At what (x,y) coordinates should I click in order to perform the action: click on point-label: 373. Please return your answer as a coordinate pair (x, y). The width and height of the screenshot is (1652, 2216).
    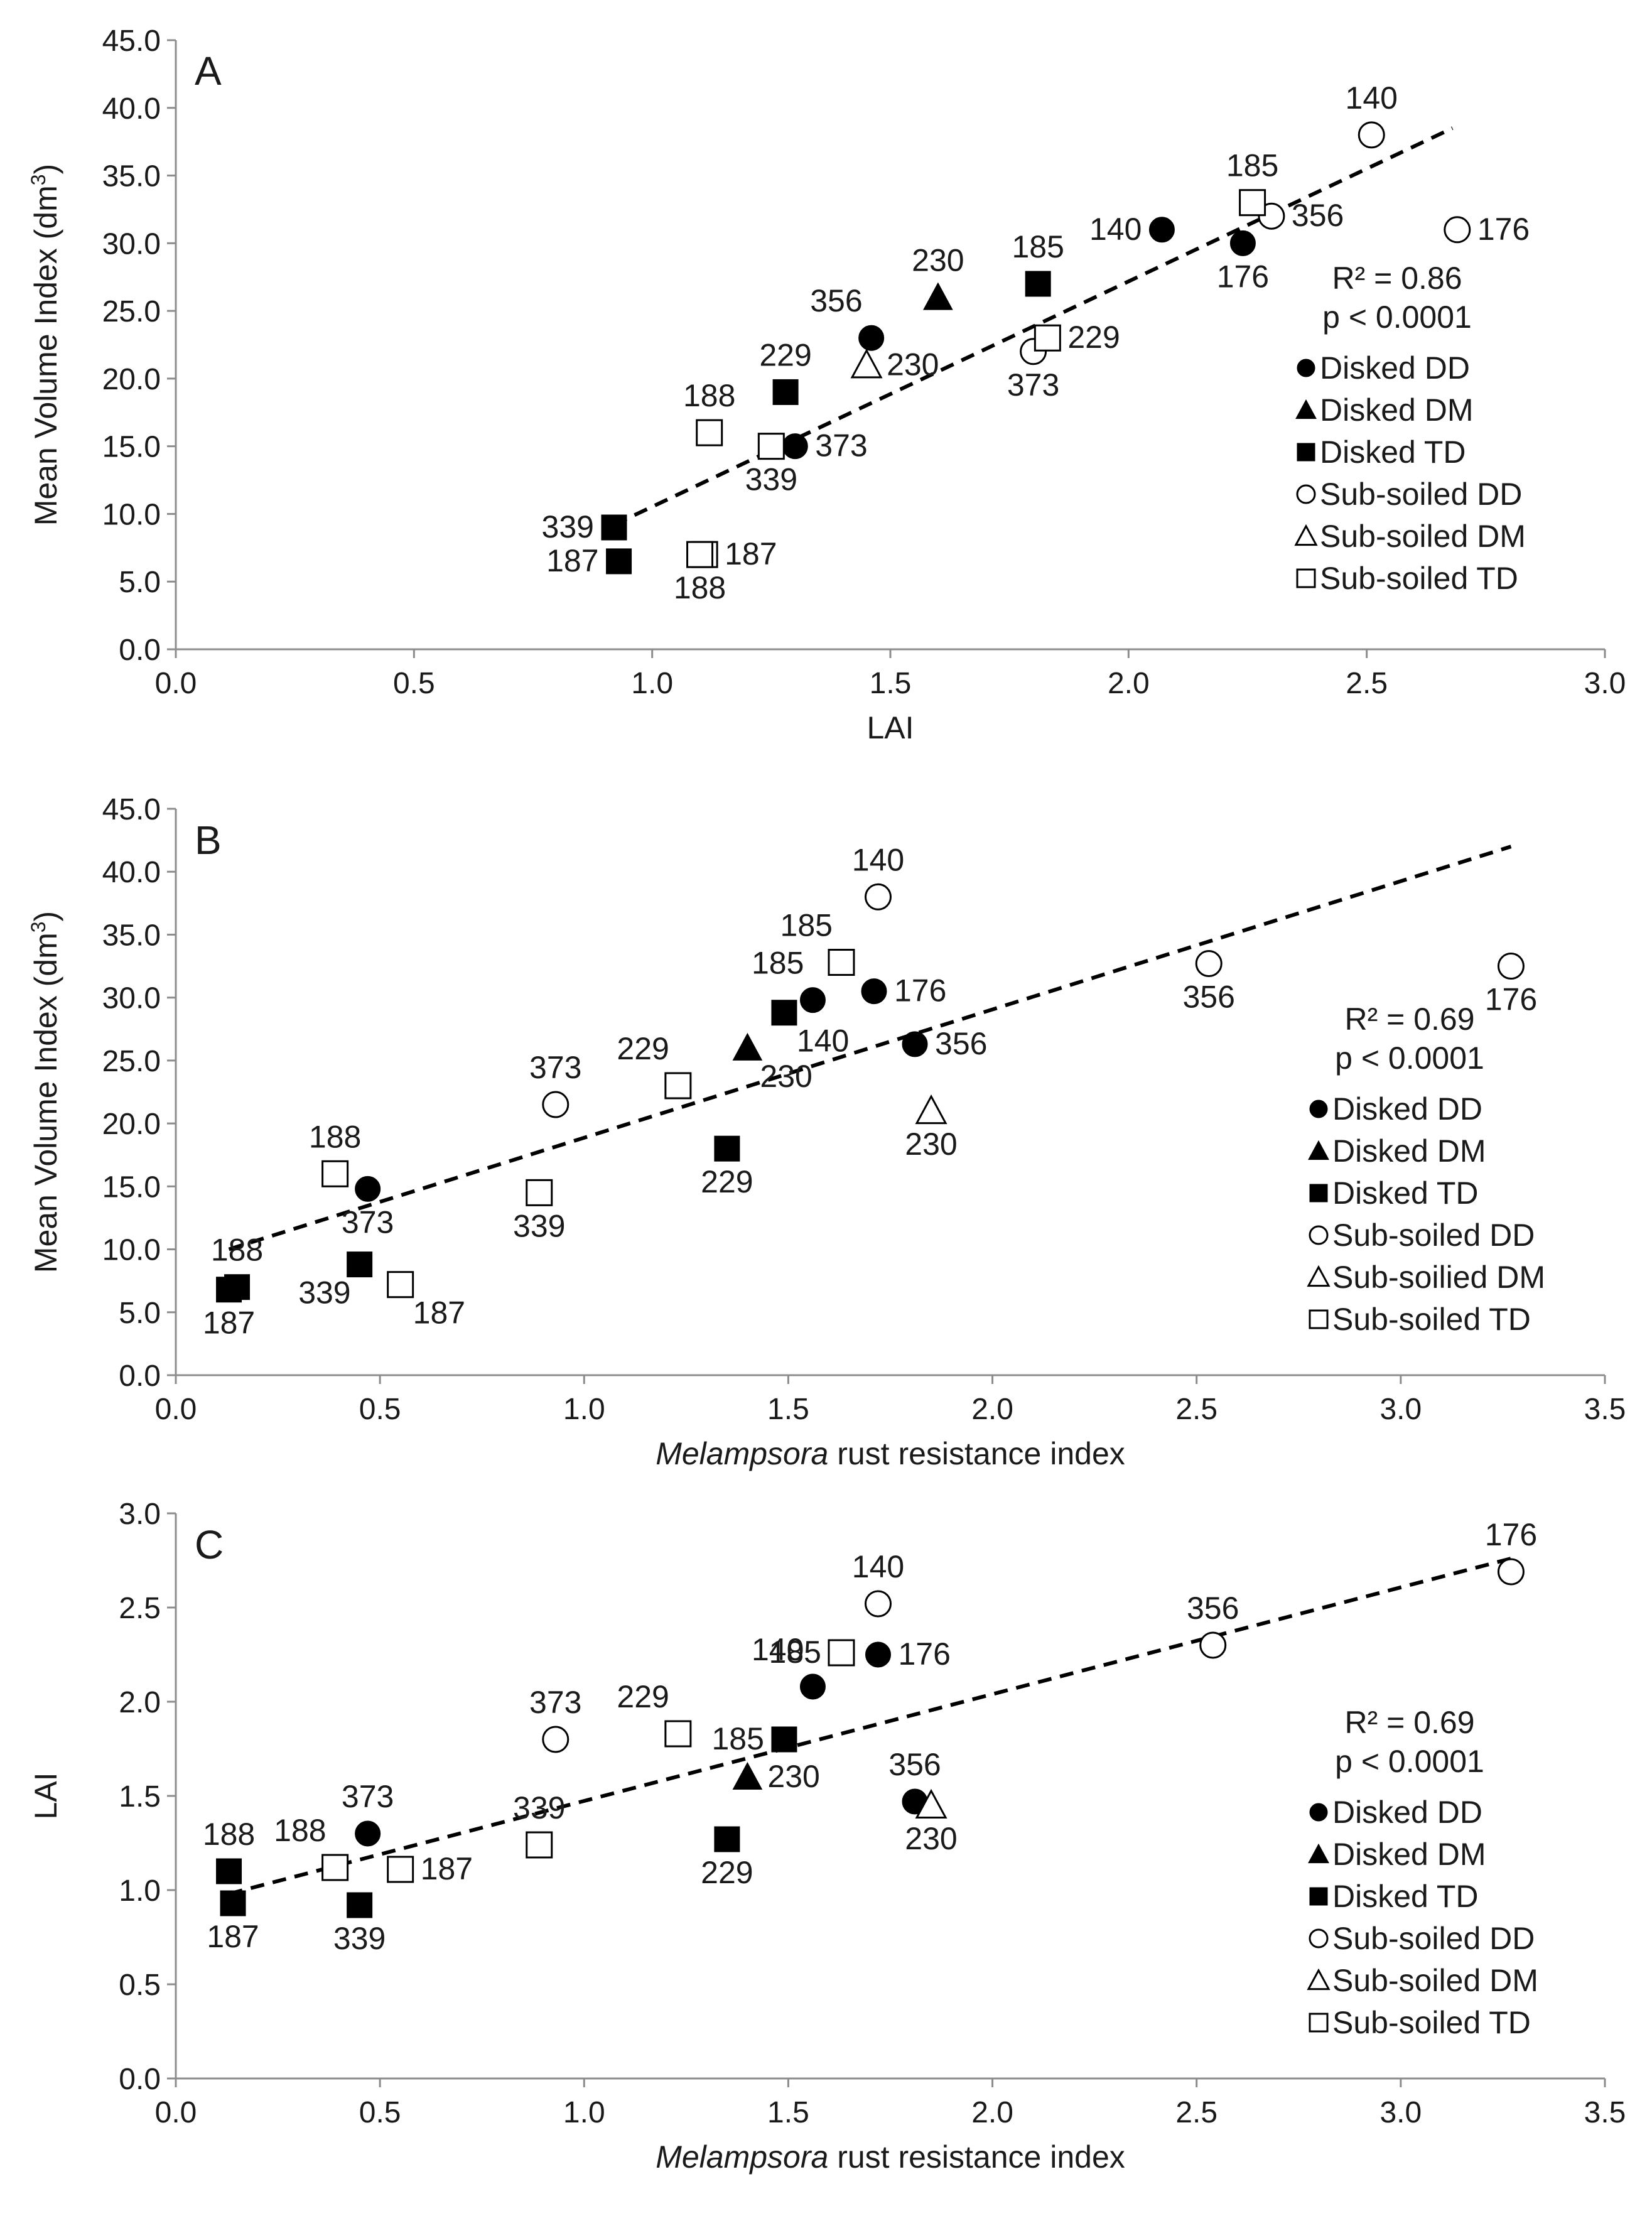
    Looking at the image, I should click on (841, 445).